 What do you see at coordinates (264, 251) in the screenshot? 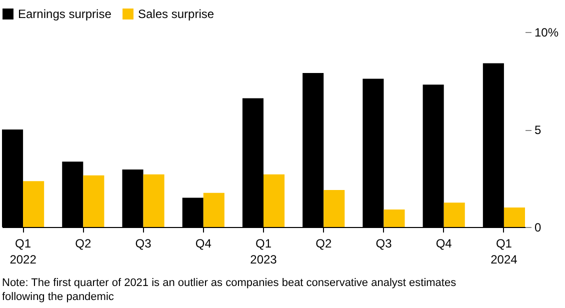
I see `x-tick-label: Q1 2023` at bounding box center [264, 251].